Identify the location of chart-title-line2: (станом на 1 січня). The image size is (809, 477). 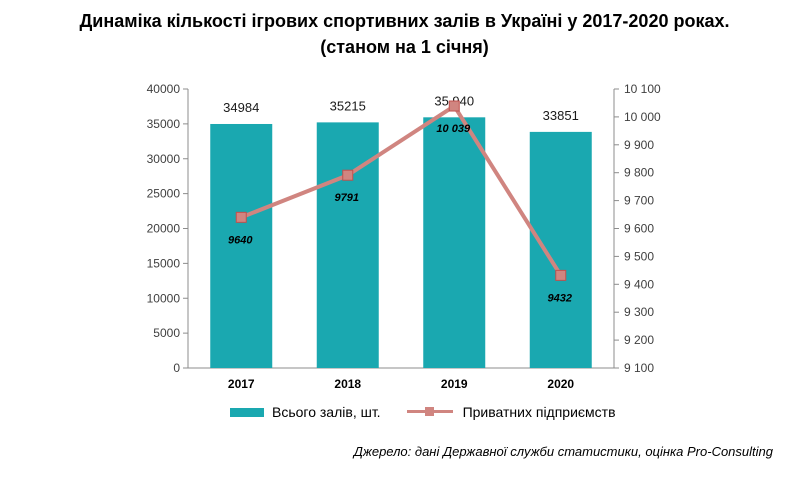
(404, 47).